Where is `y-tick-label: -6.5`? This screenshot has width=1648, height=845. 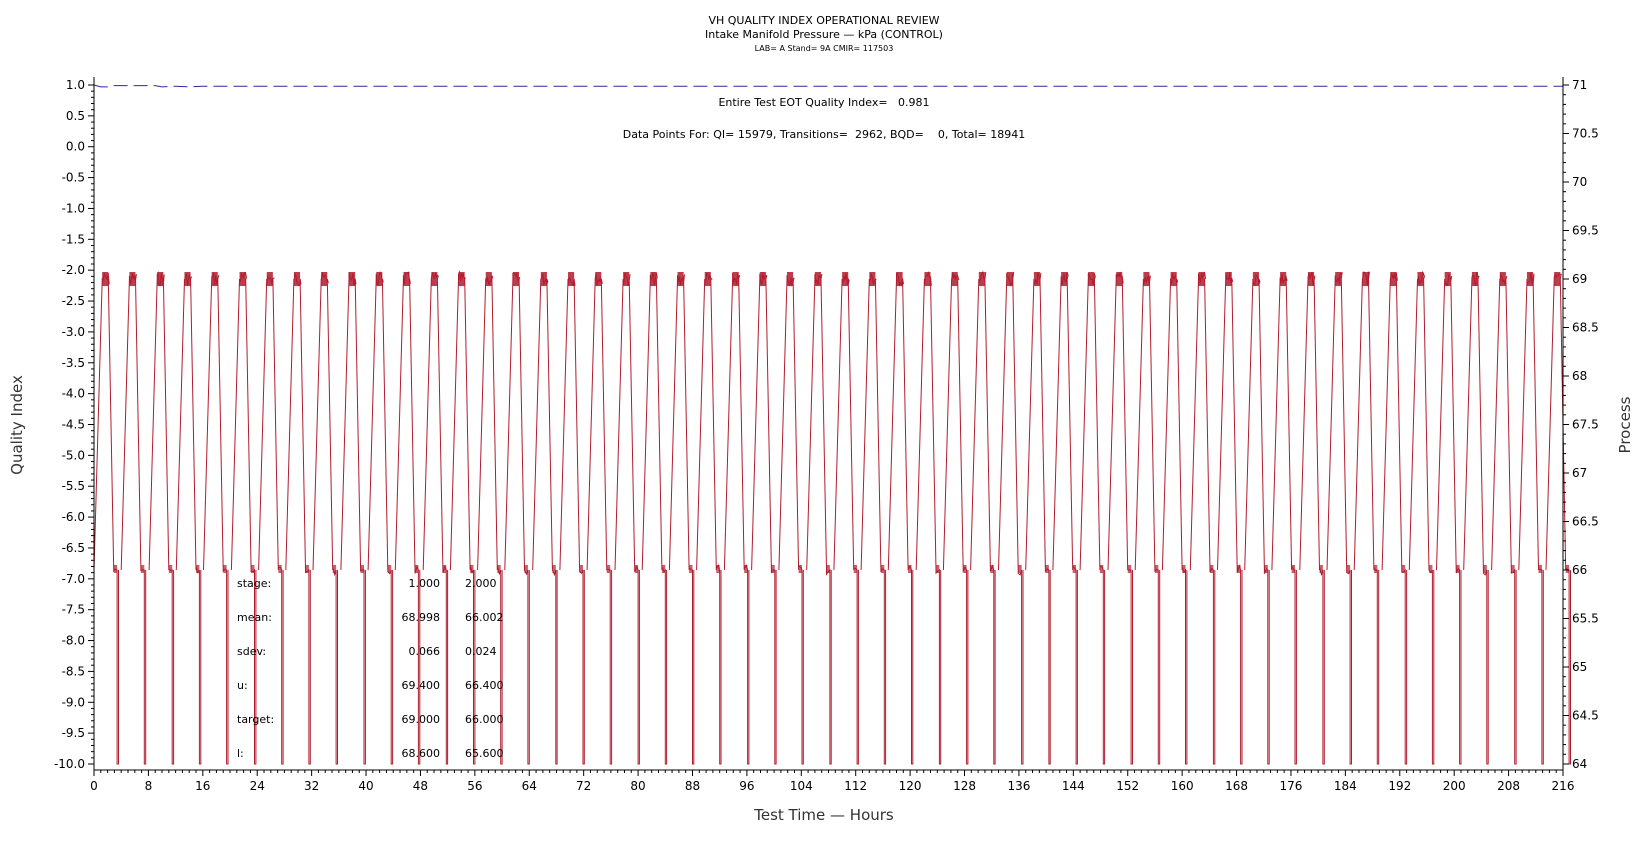 y-tick-label: -6.5 is located at coordinates (73, 548).